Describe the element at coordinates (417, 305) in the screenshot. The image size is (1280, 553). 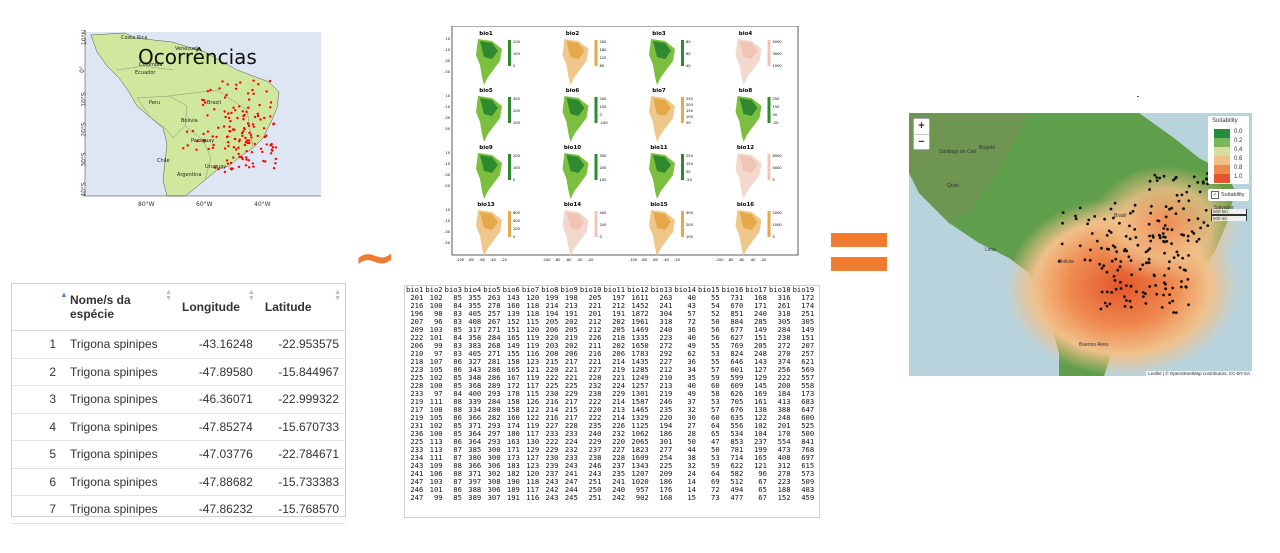
I see `bioclim-cell: 216` at that location.